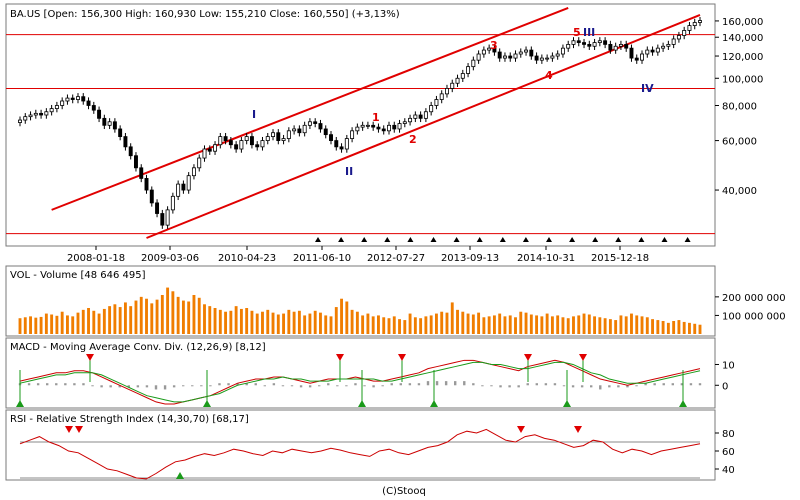  Describe the element at coordinates (739, 106) in the screenshot. I see `price-y-tick-label: 80,000` at that location.